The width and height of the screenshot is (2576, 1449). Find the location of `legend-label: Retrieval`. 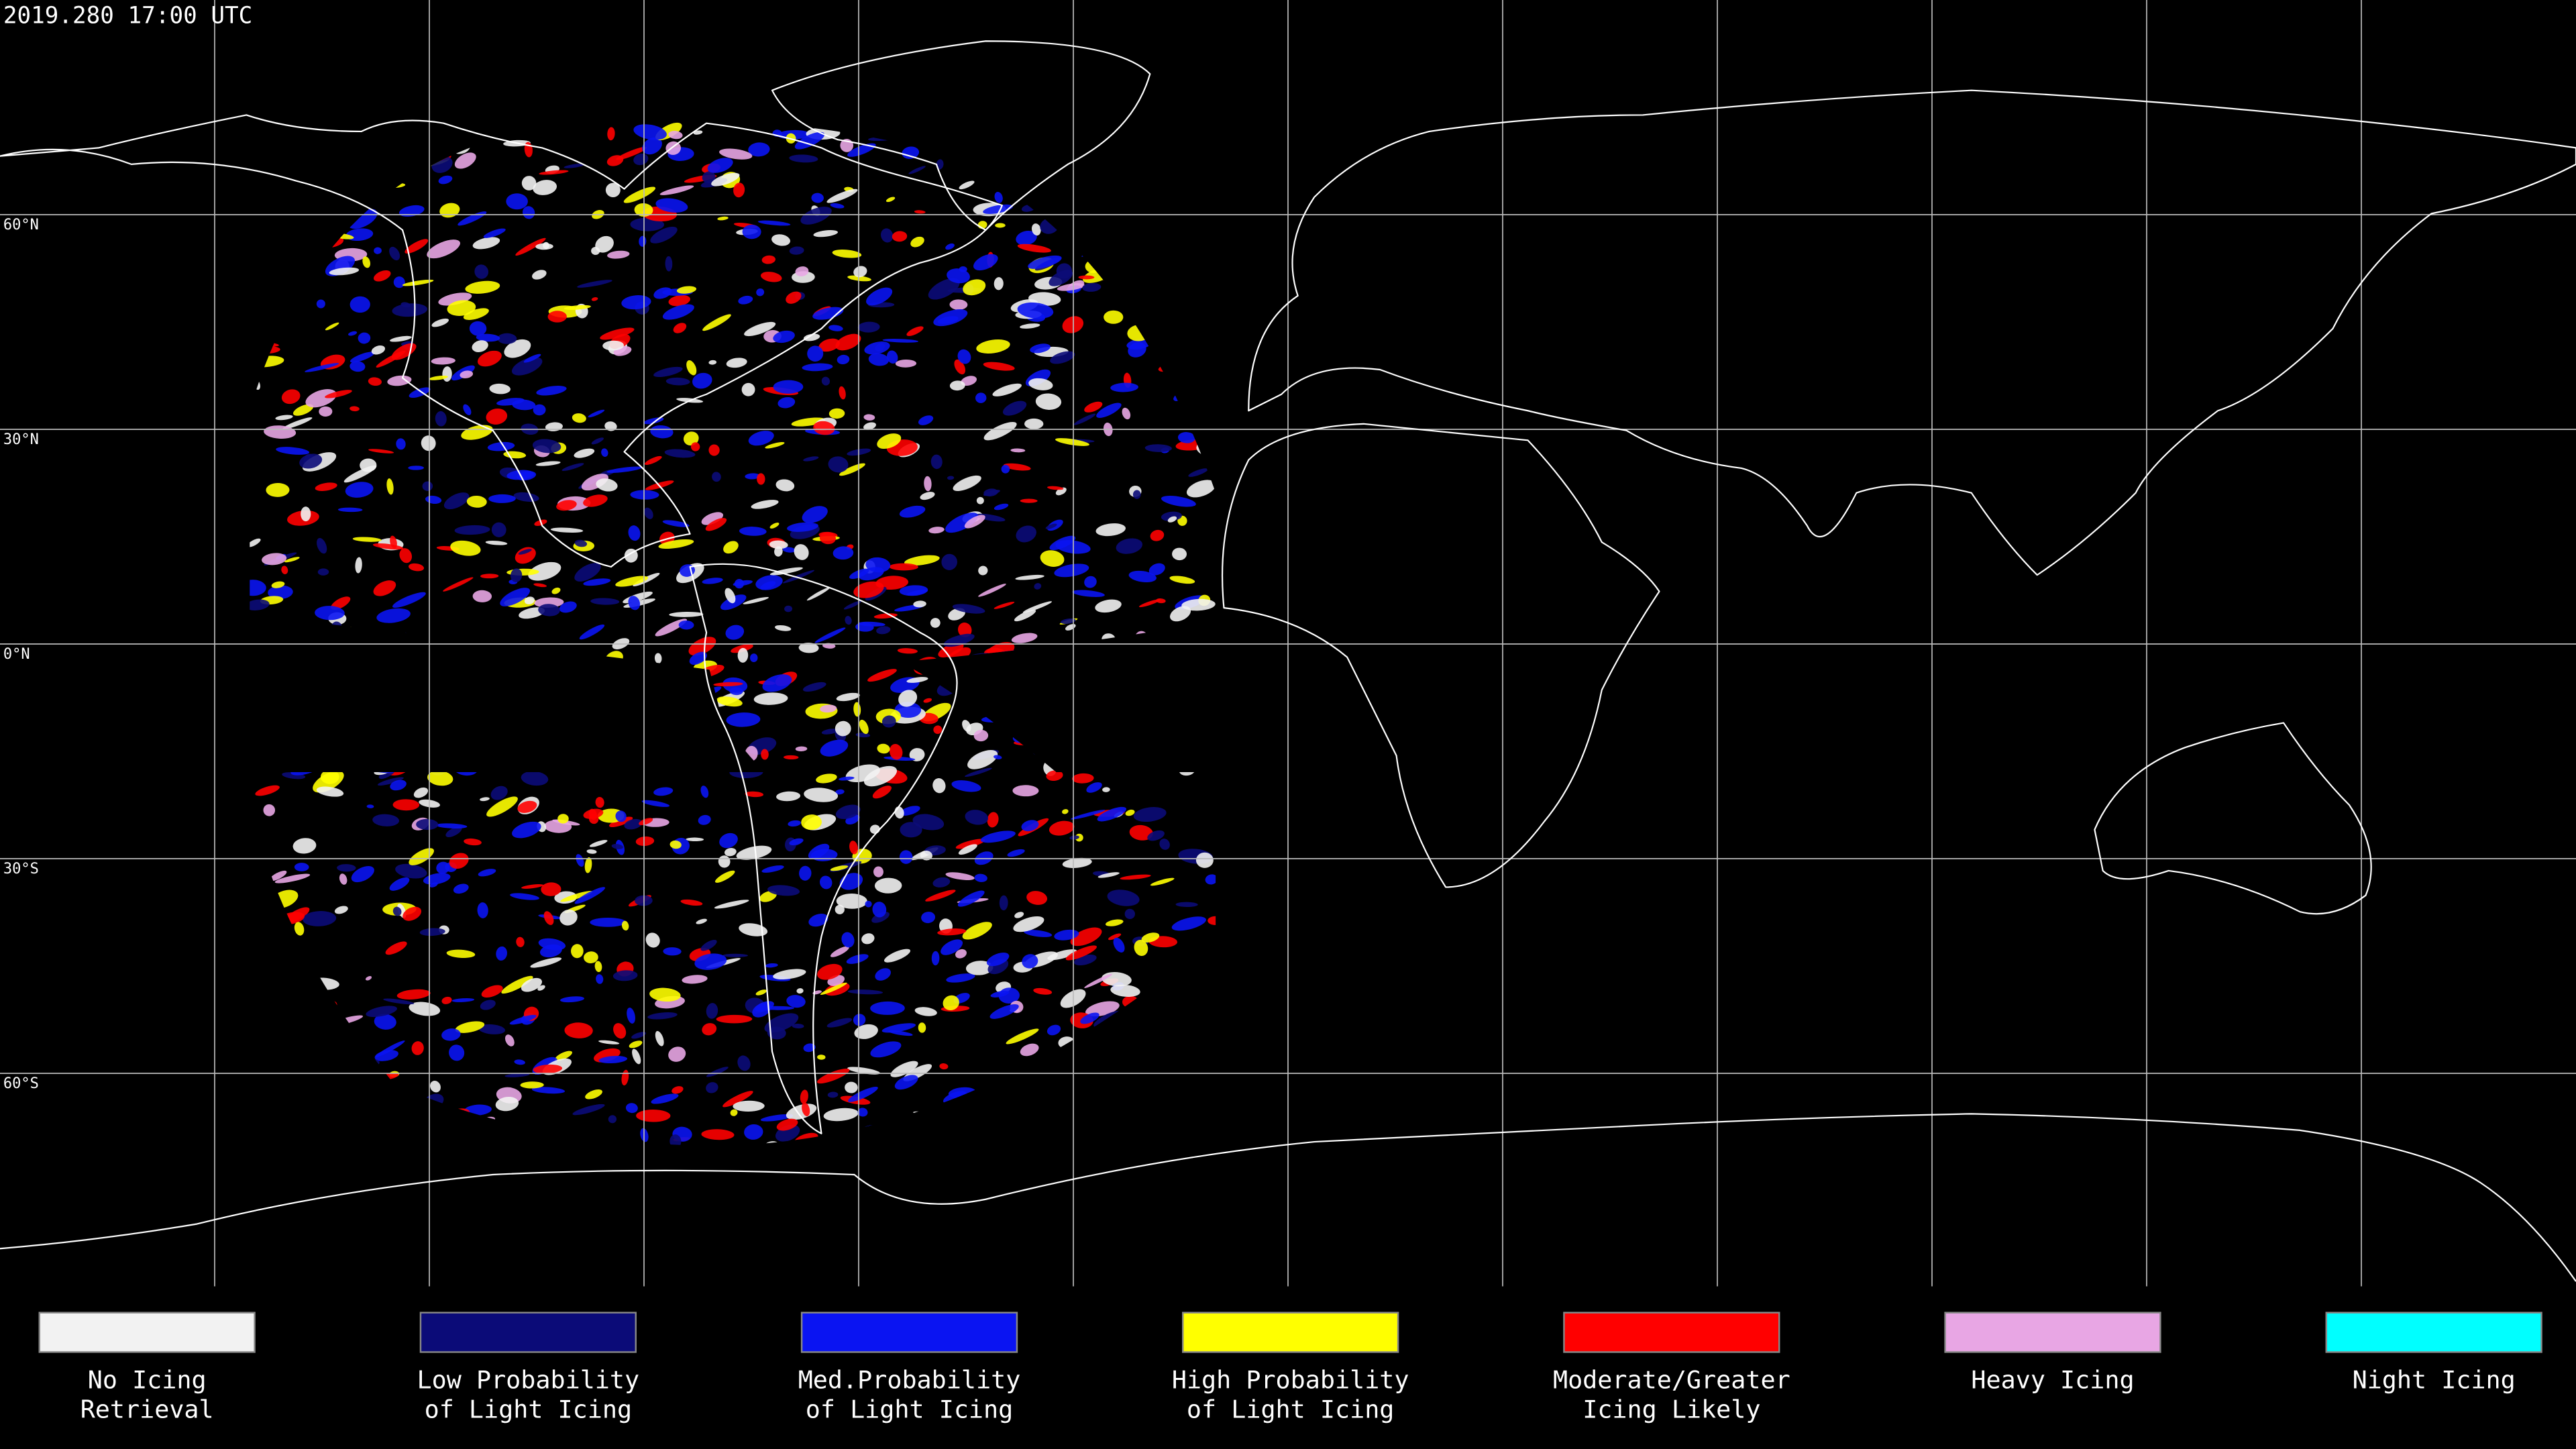

legend-label: Retrieval is located at coordinates (147, 1409).